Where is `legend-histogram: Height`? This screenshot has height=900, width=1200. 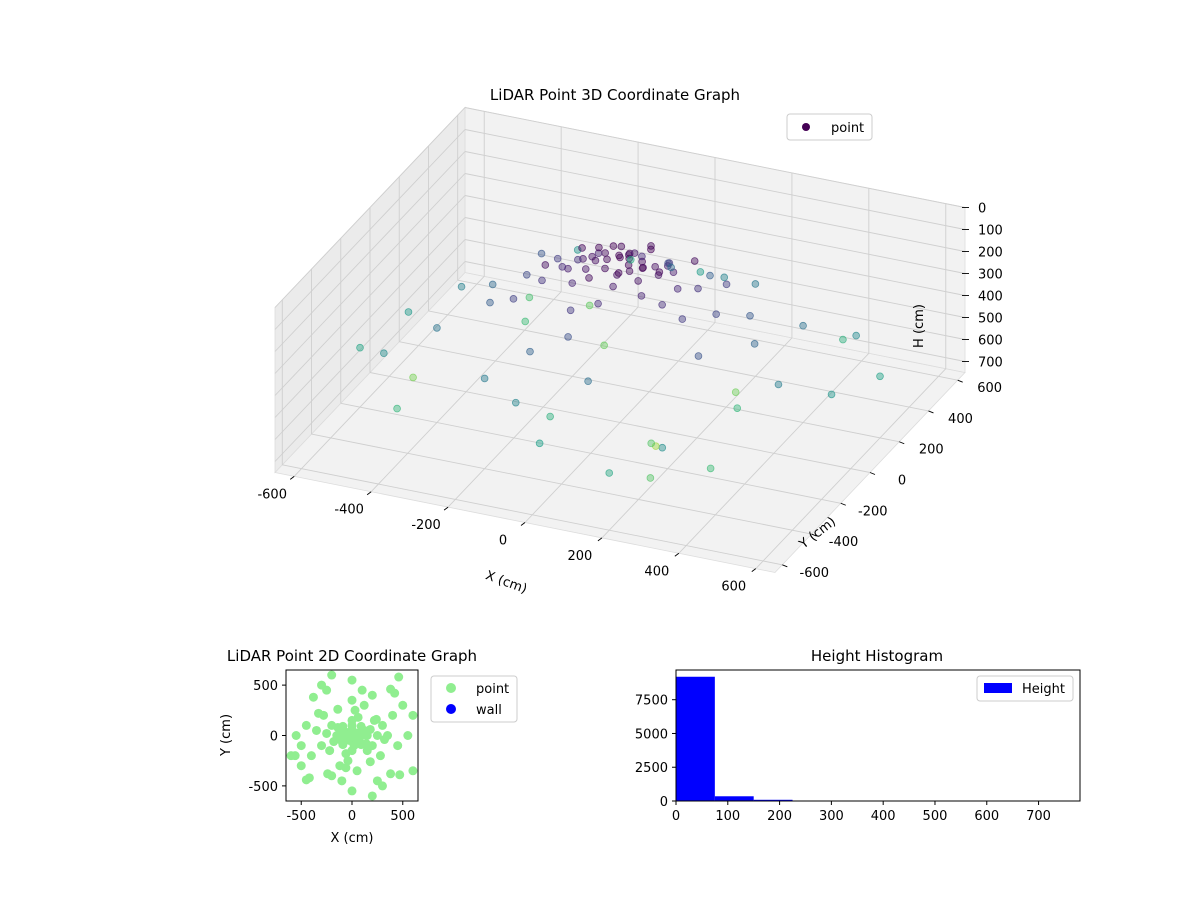 legend-histogram: Height is located at coordinates (1025, 688).